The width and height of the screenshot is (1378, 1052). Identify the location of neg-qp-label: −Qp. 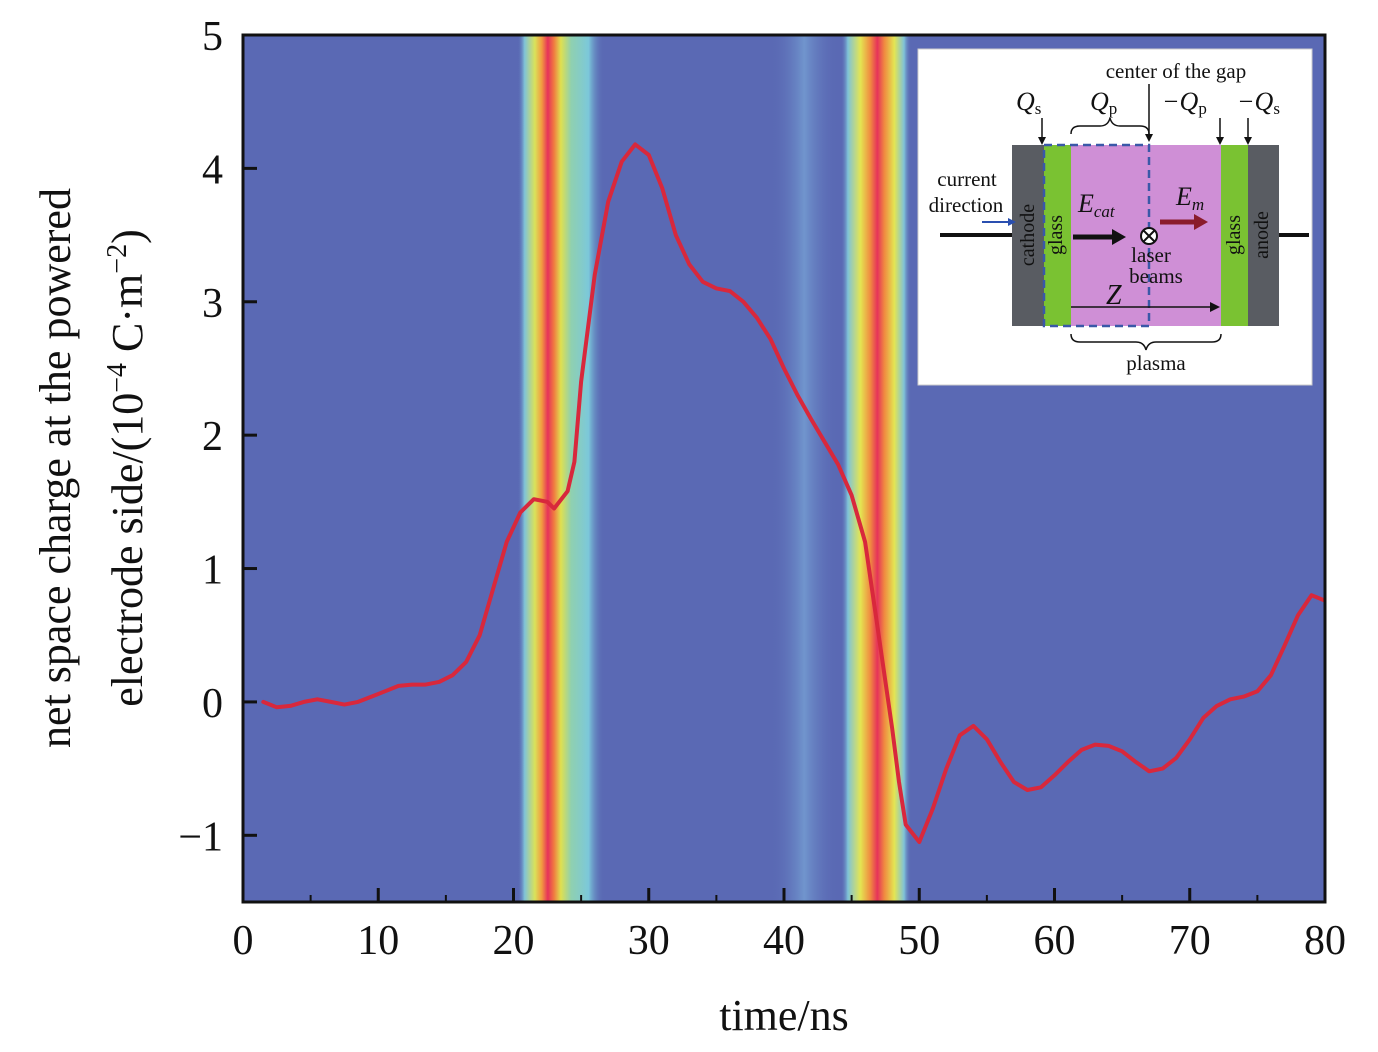
(1184, 102).